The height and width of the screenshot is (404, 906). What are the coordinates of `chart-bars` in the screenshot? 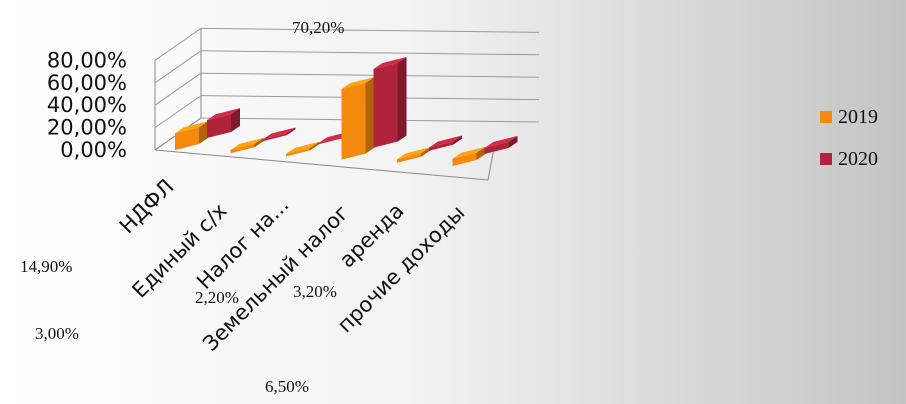 It's located at (346, 111).